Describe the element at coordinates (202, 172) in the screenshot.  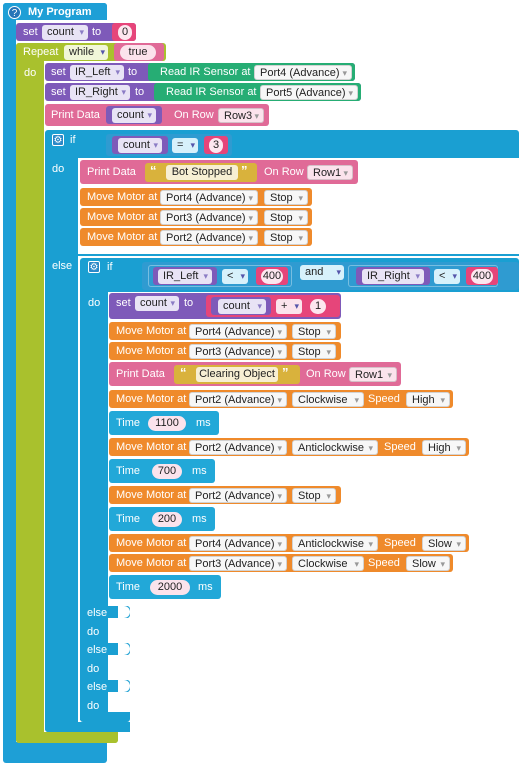
I see `text-value: Bot Stopped` at that location.